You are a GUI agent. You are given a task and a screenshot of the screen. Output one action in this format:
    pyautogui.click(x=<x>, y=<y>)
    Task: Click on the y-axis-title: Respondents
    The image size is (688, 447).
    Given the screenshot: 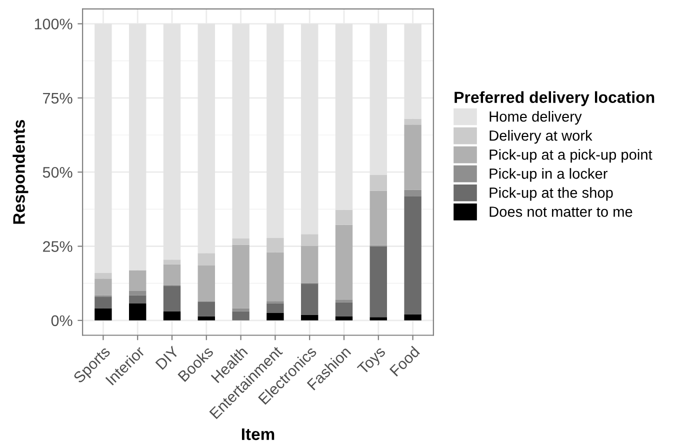 What is the action you would take?
    pyautogui.click(x=20, y=172)
    